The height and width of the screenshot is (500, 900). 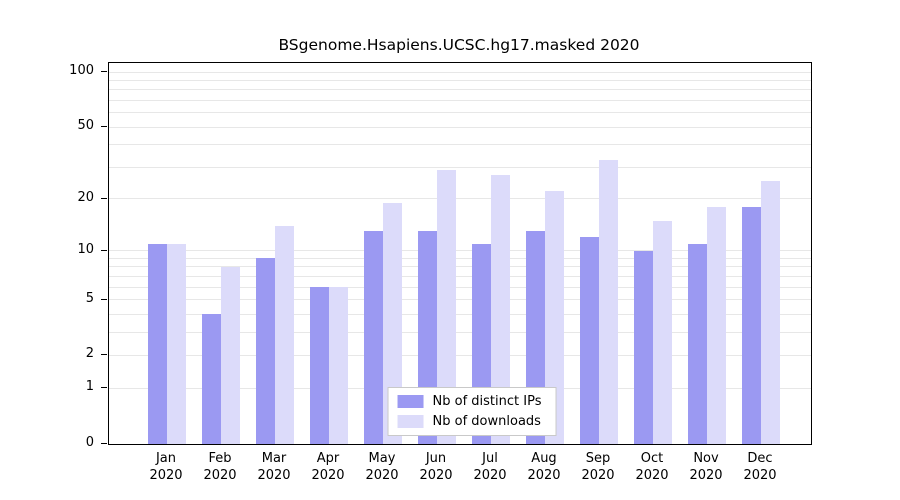 I want to click on x-tick-label: Jan 2020, so click(x=166, y=467).